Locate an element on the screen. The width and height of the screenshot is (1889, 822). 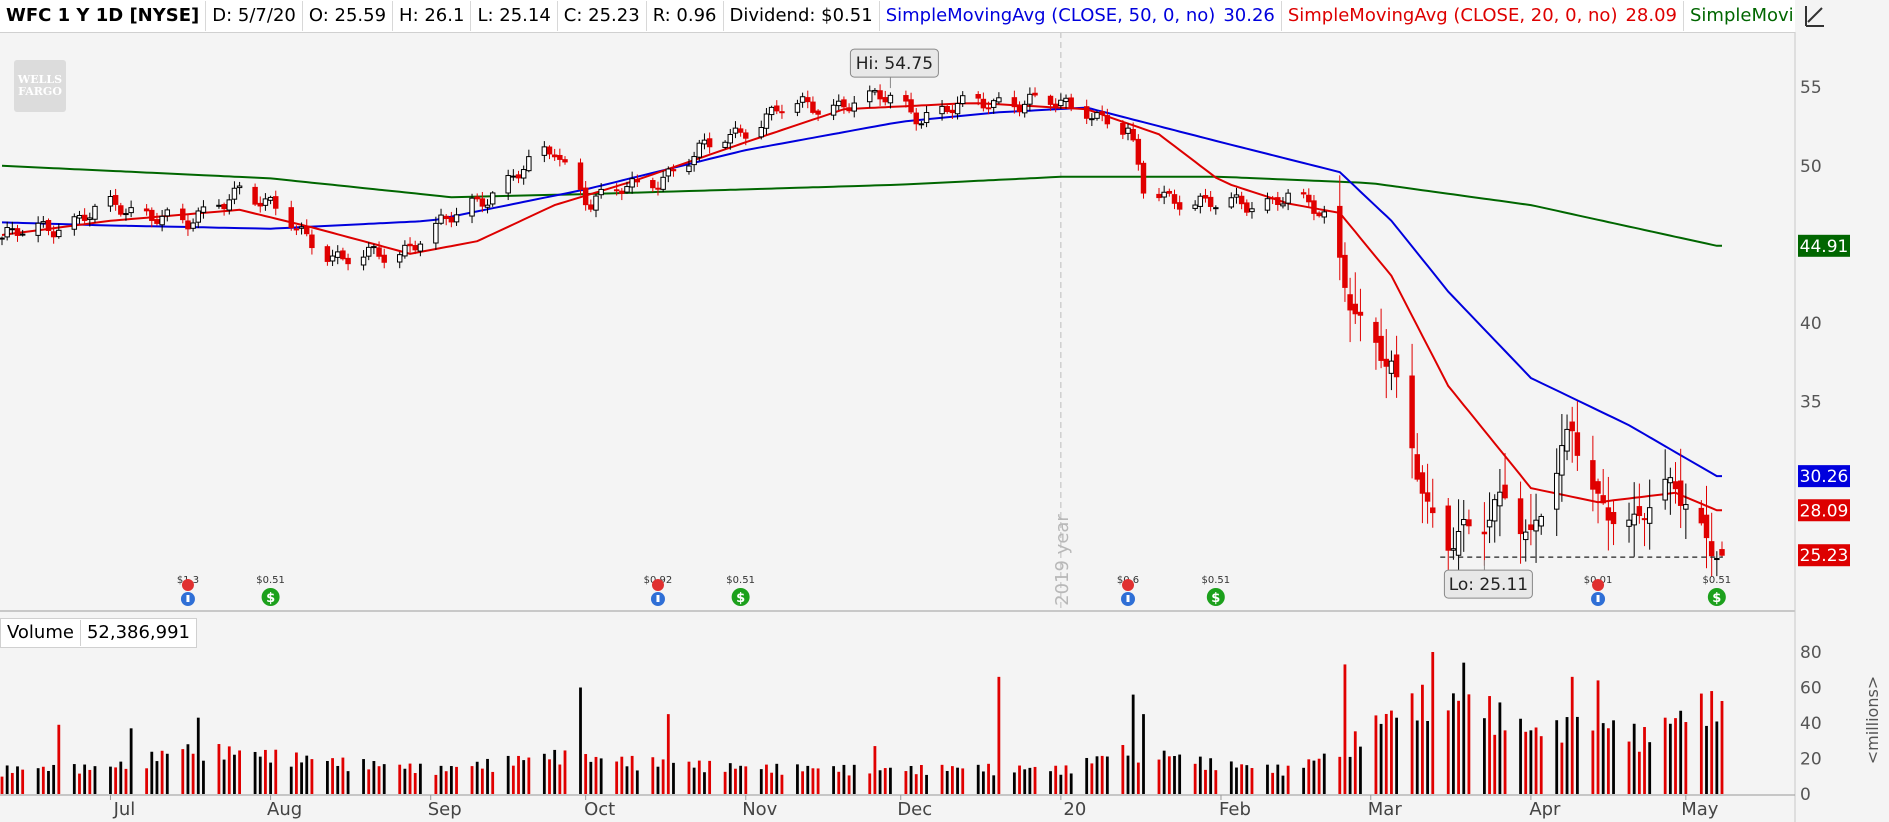
time-tick-label: Apr is located at coordinates (1545, 809).